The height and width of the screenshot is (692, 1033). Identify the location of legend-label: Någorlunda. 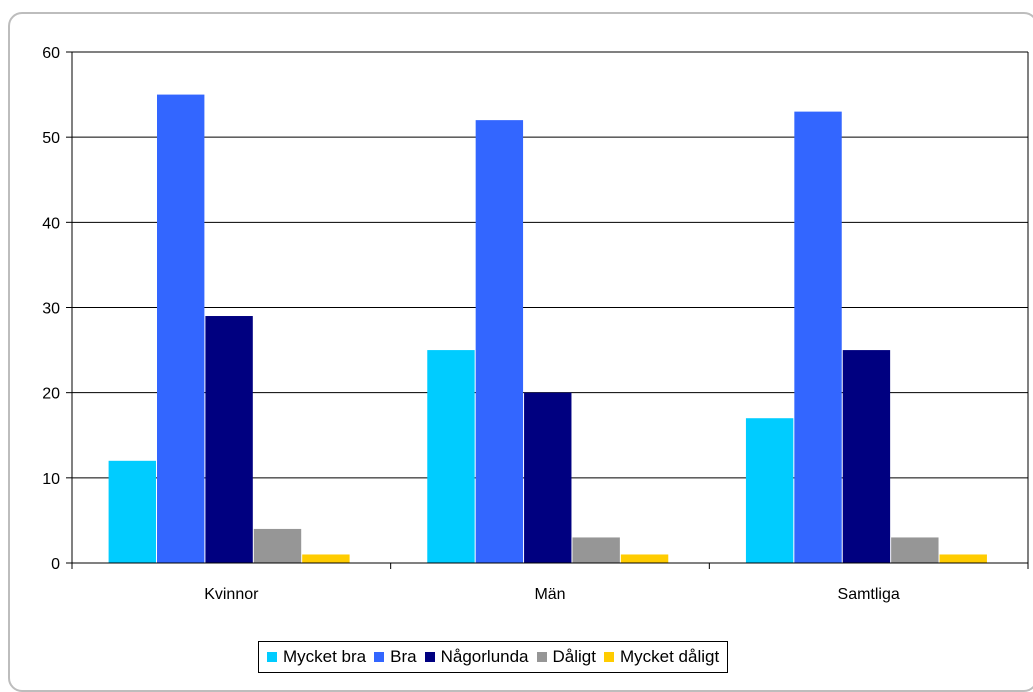
(484, 656).